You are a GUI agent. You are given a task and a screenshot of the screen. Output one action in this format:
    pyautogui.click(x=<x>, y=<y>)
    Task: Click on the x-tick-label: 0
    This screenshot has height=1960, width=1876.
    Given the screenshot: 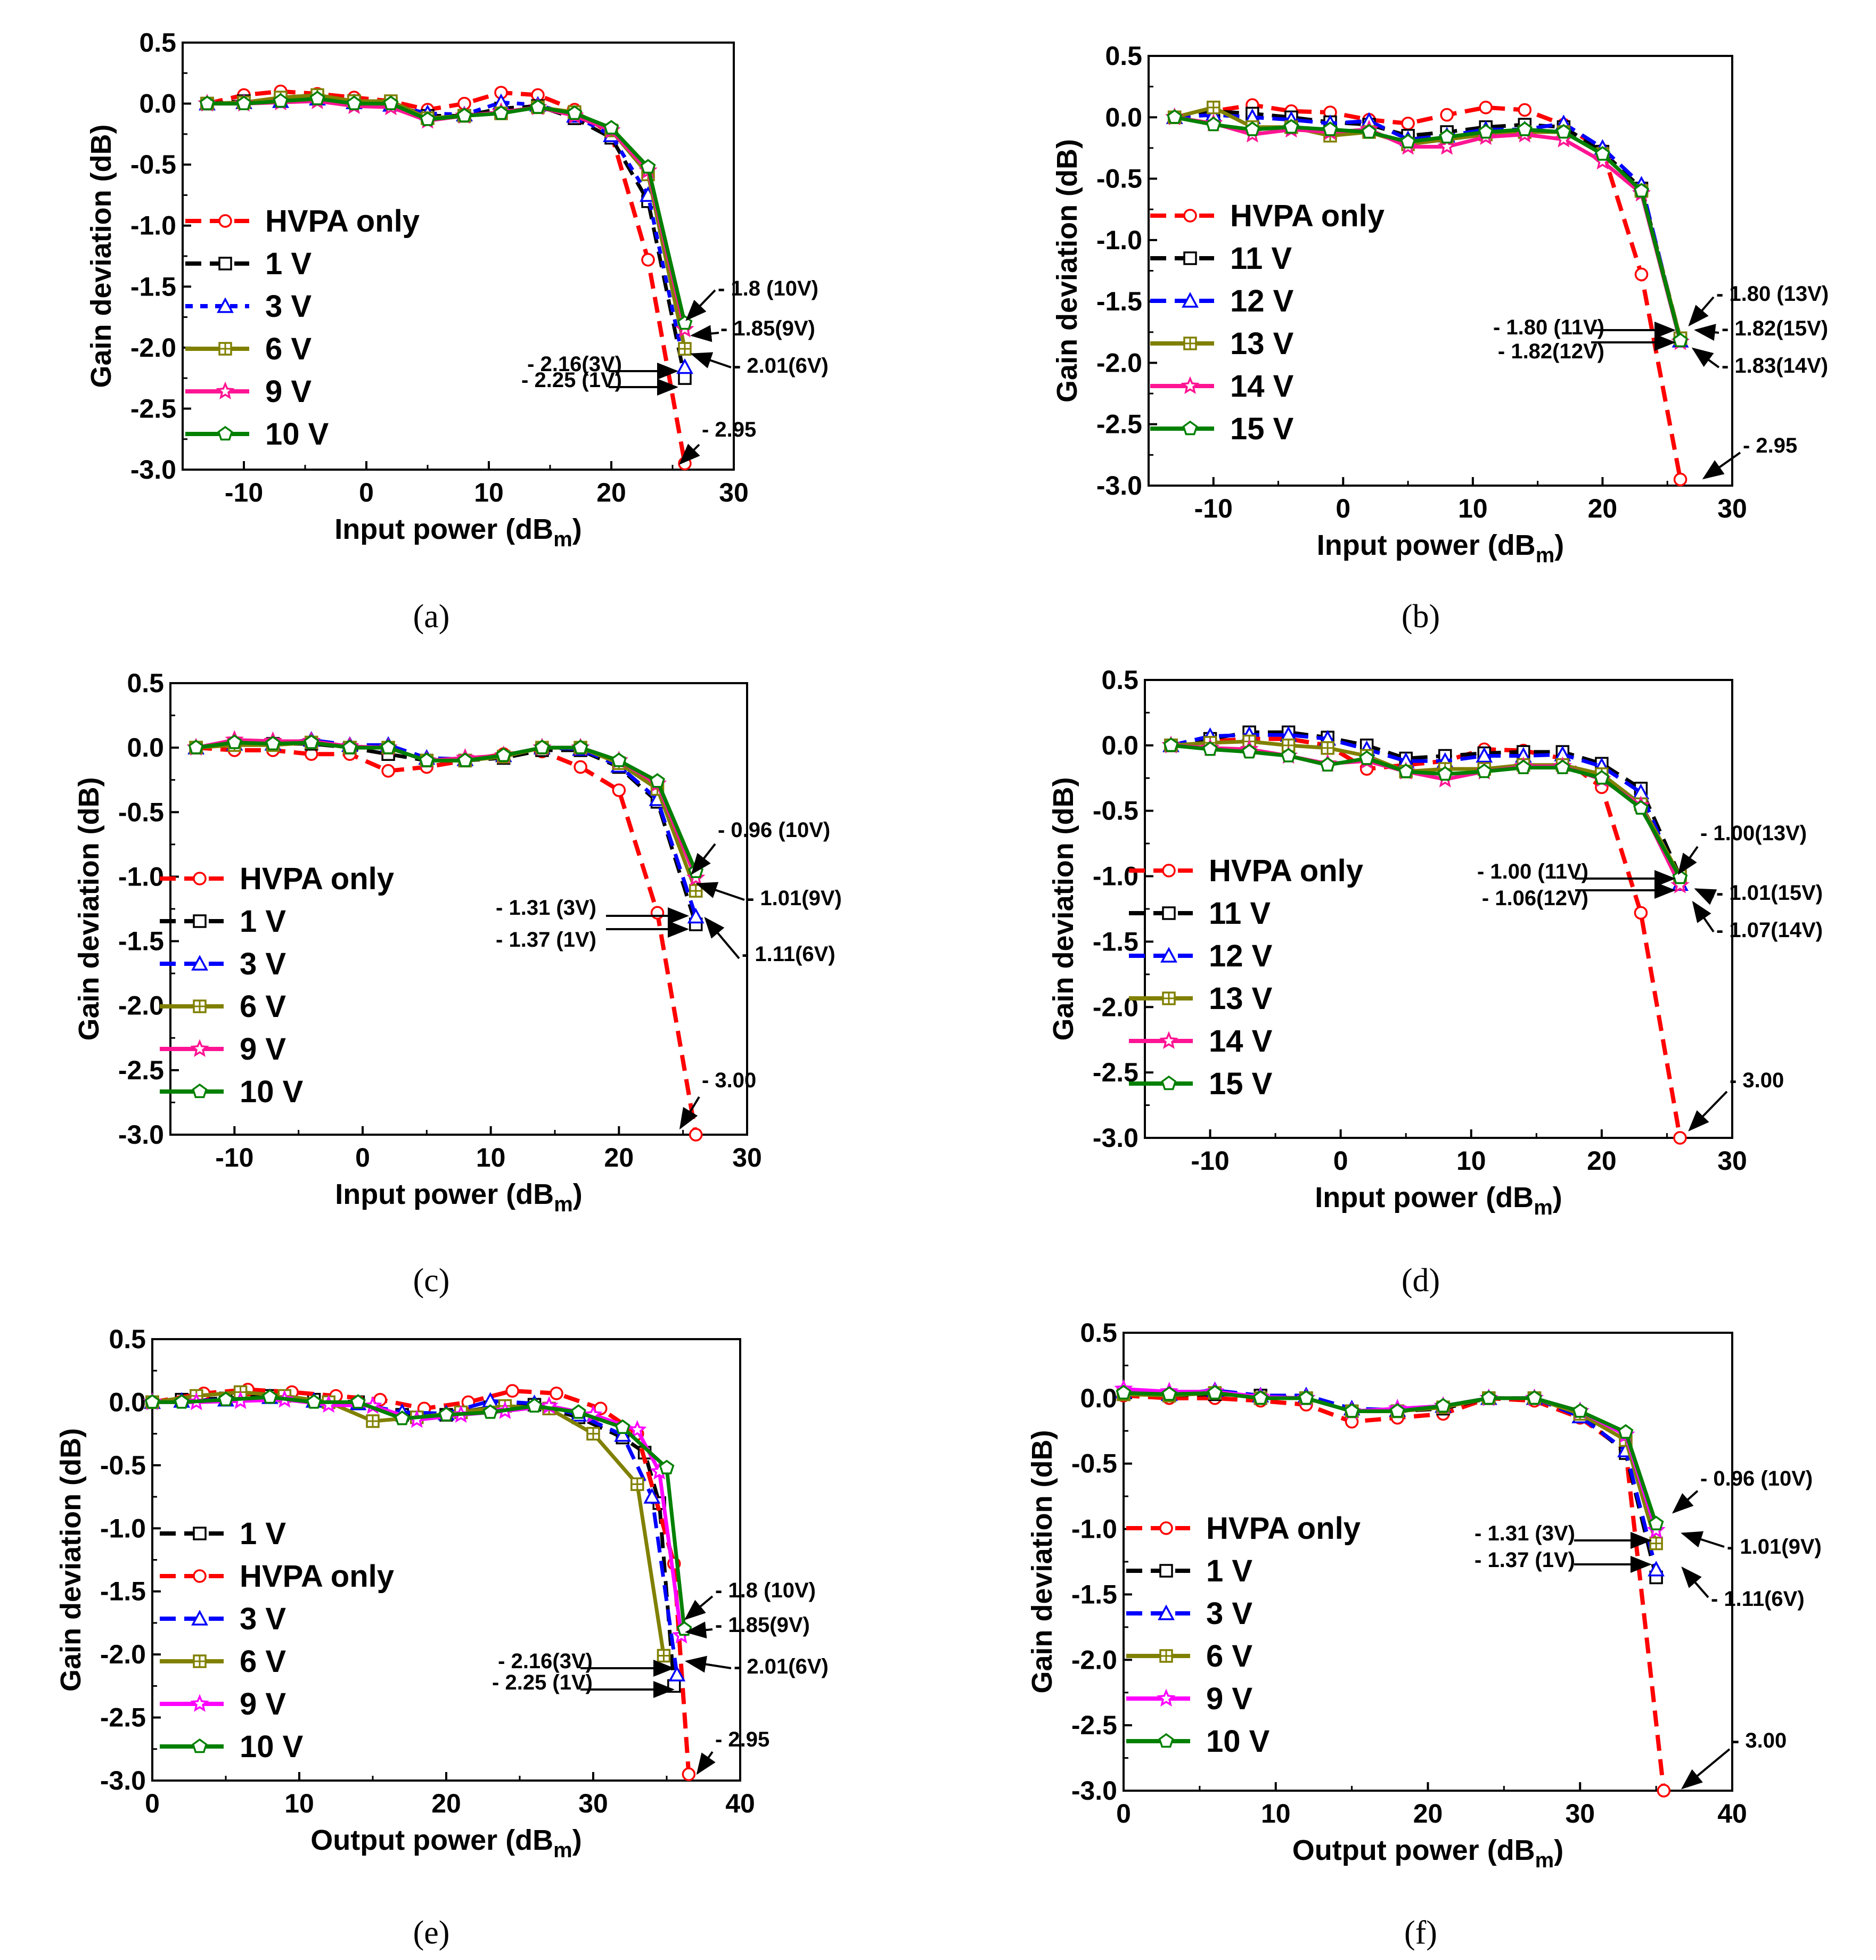 What is the action you would take?
    pyautogui.click(x=366, y=492)
    